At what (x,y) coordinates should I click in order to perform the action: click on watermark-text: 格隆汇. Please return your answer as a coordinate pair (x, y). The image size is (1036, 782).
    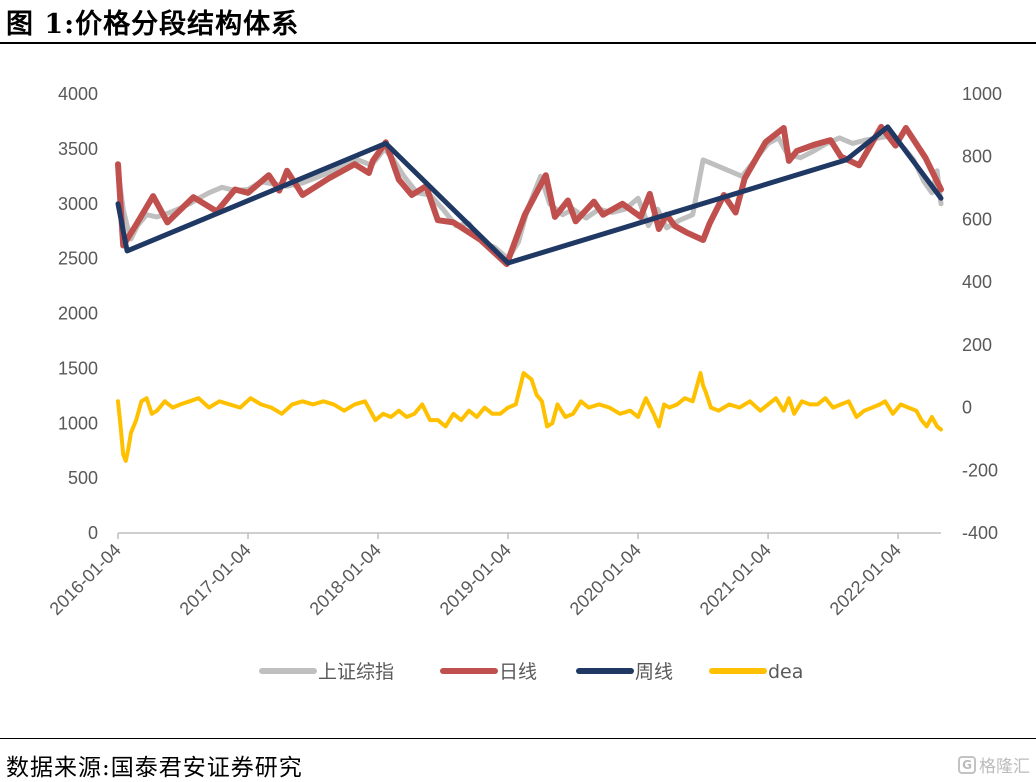
    Looking at the image, I should click on (1004, 767).